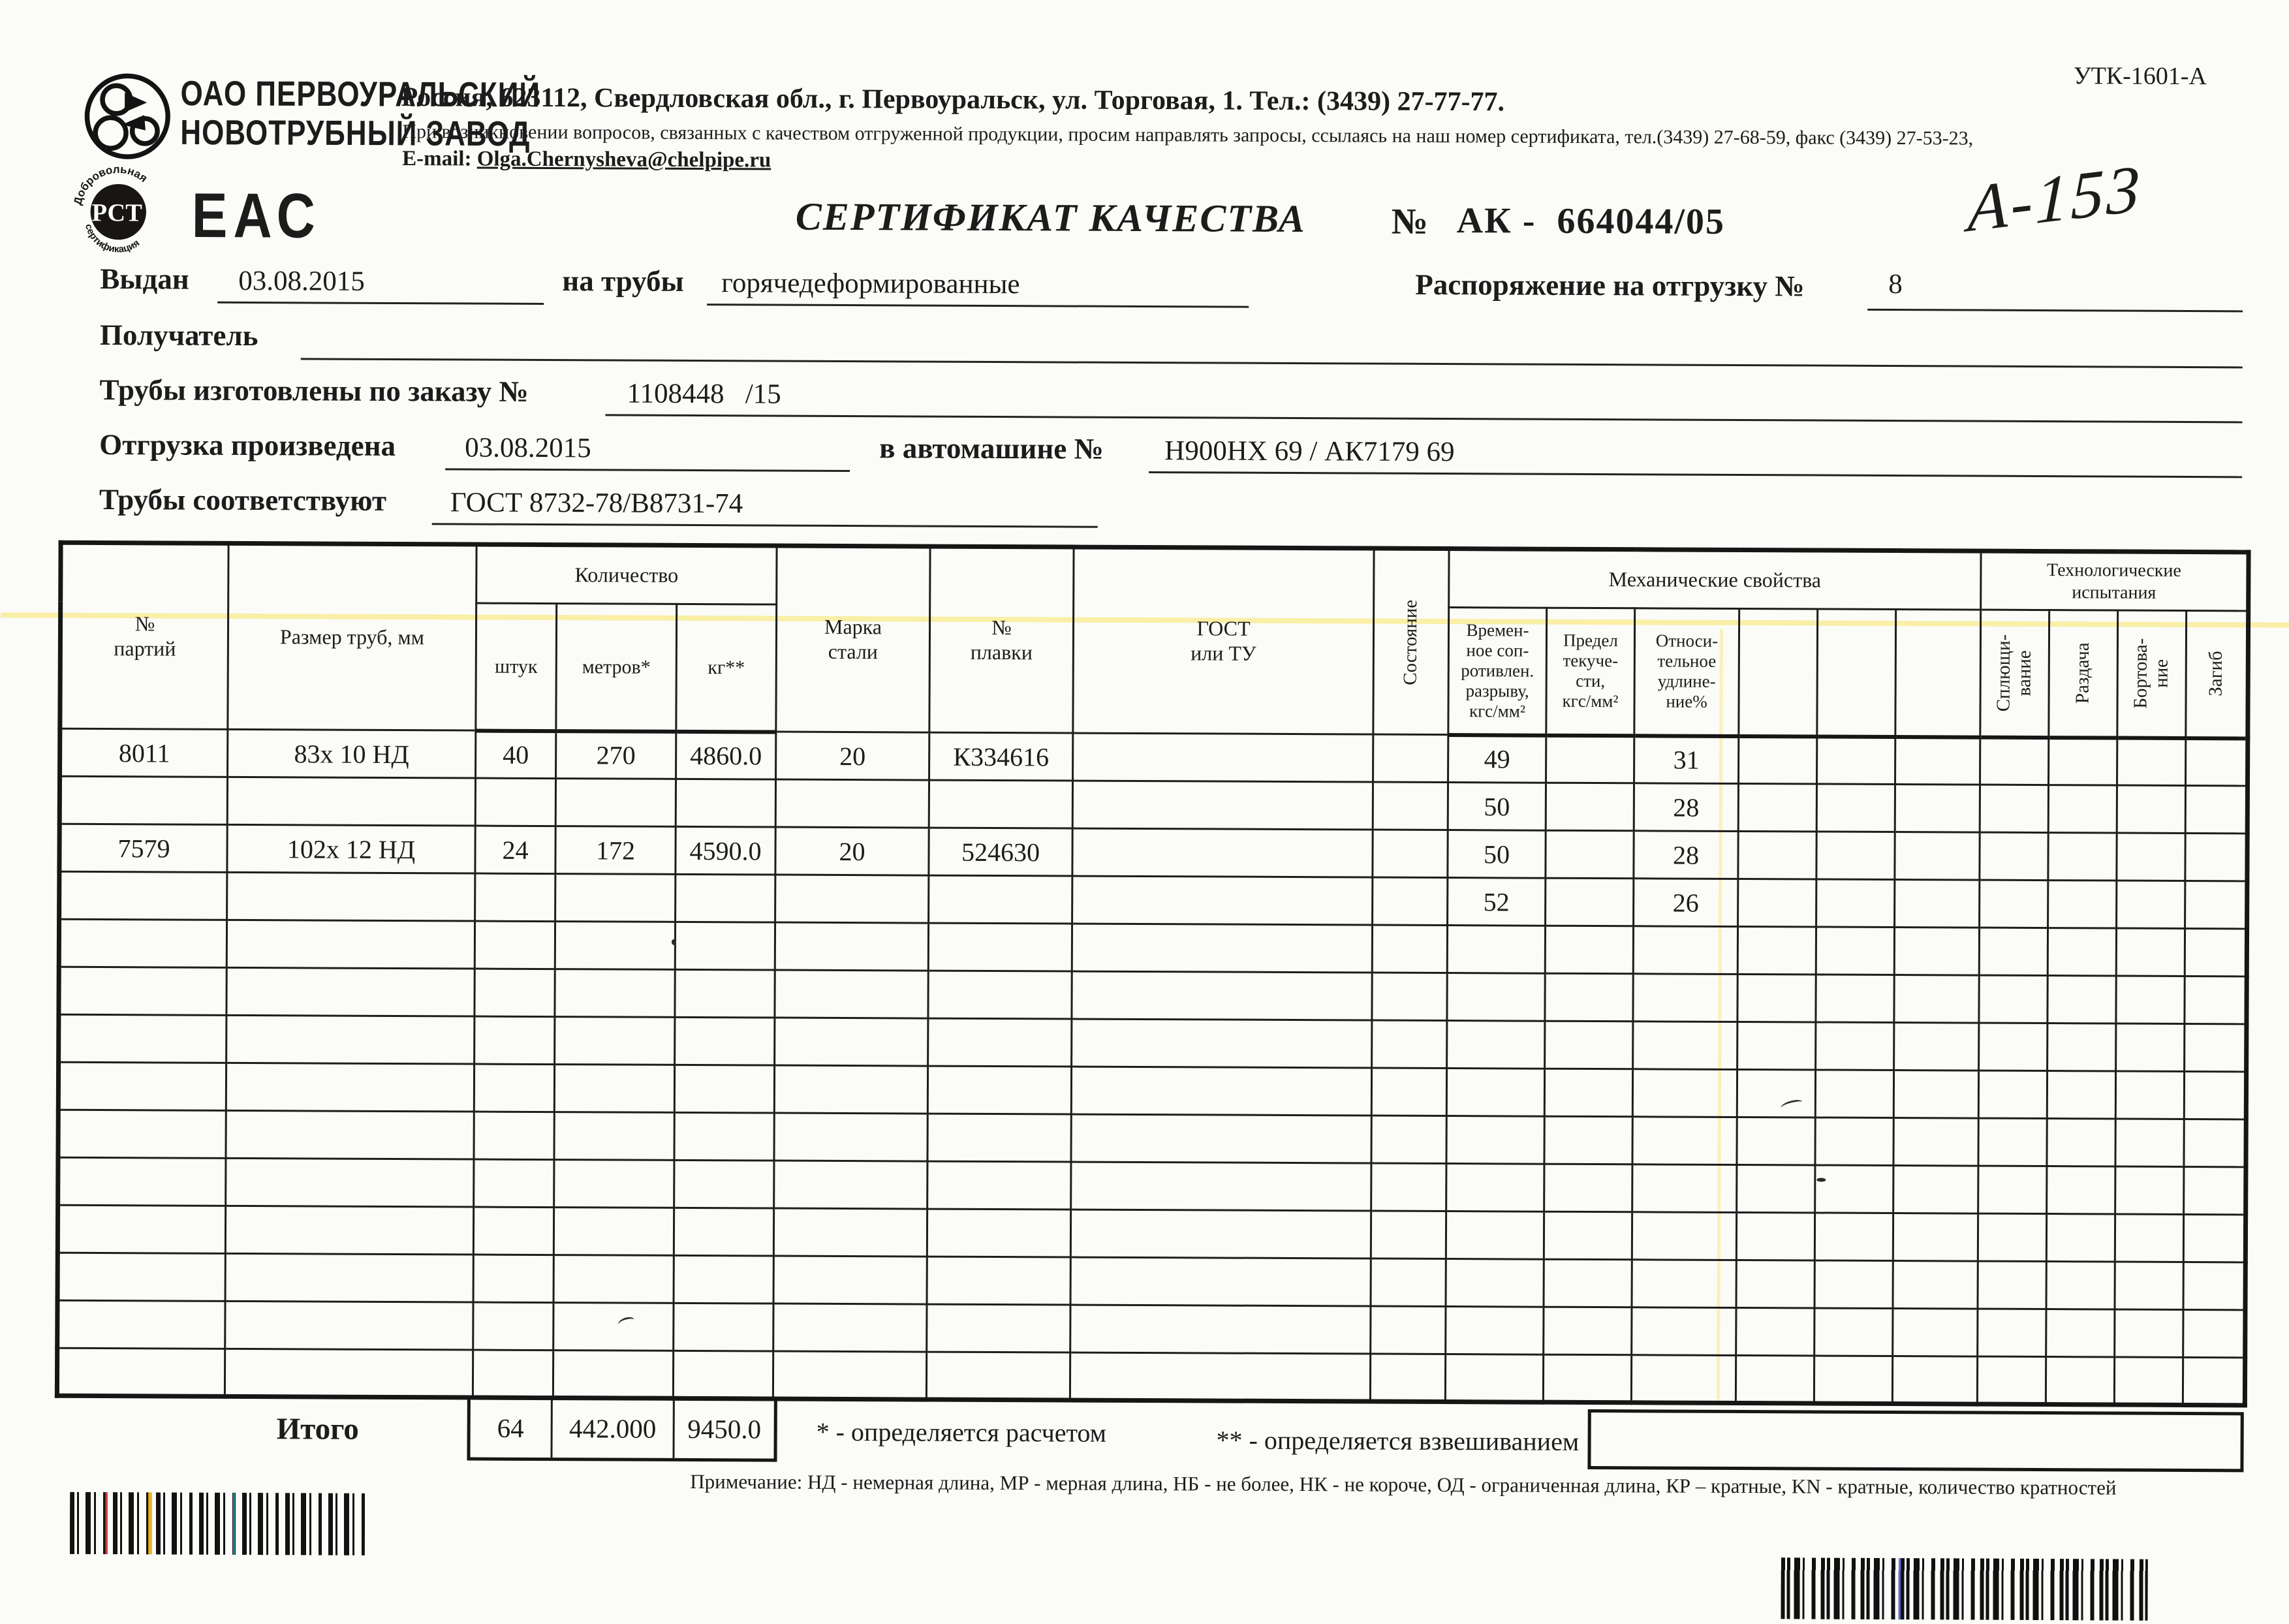  I want to click on shipping-order-underline, so click(2055, 310).